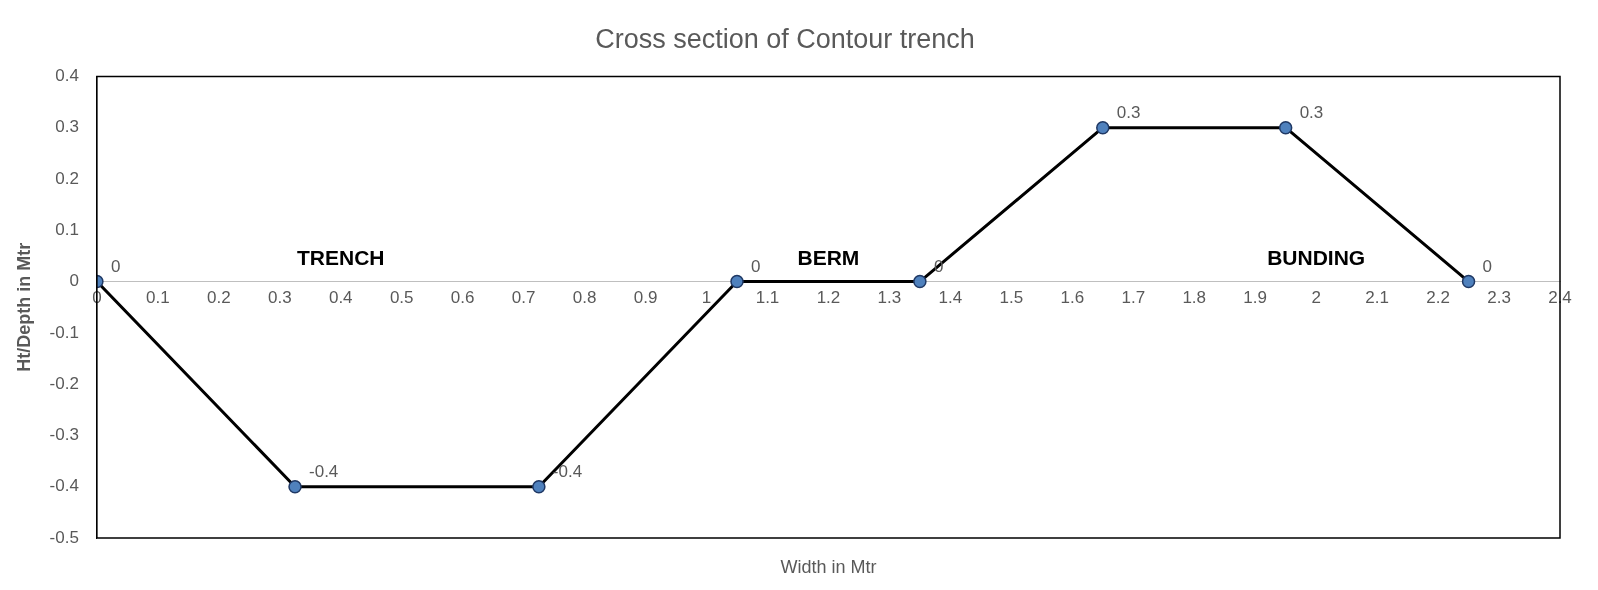  Describe the element at coordinates (23, 307) in the screenshot. I see `y-axis-title: Ht/Depth in Mtr` at that location.